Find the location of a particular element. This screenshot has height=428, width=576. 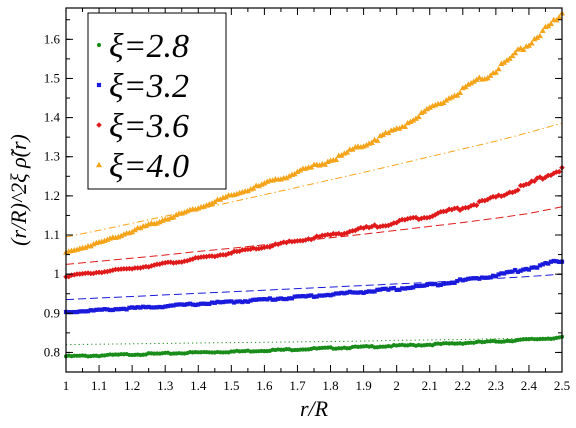

legend: ξ=2.8ξ=3.2ξ=3.6ξ=4.0 is located at coordinates (157, 101).